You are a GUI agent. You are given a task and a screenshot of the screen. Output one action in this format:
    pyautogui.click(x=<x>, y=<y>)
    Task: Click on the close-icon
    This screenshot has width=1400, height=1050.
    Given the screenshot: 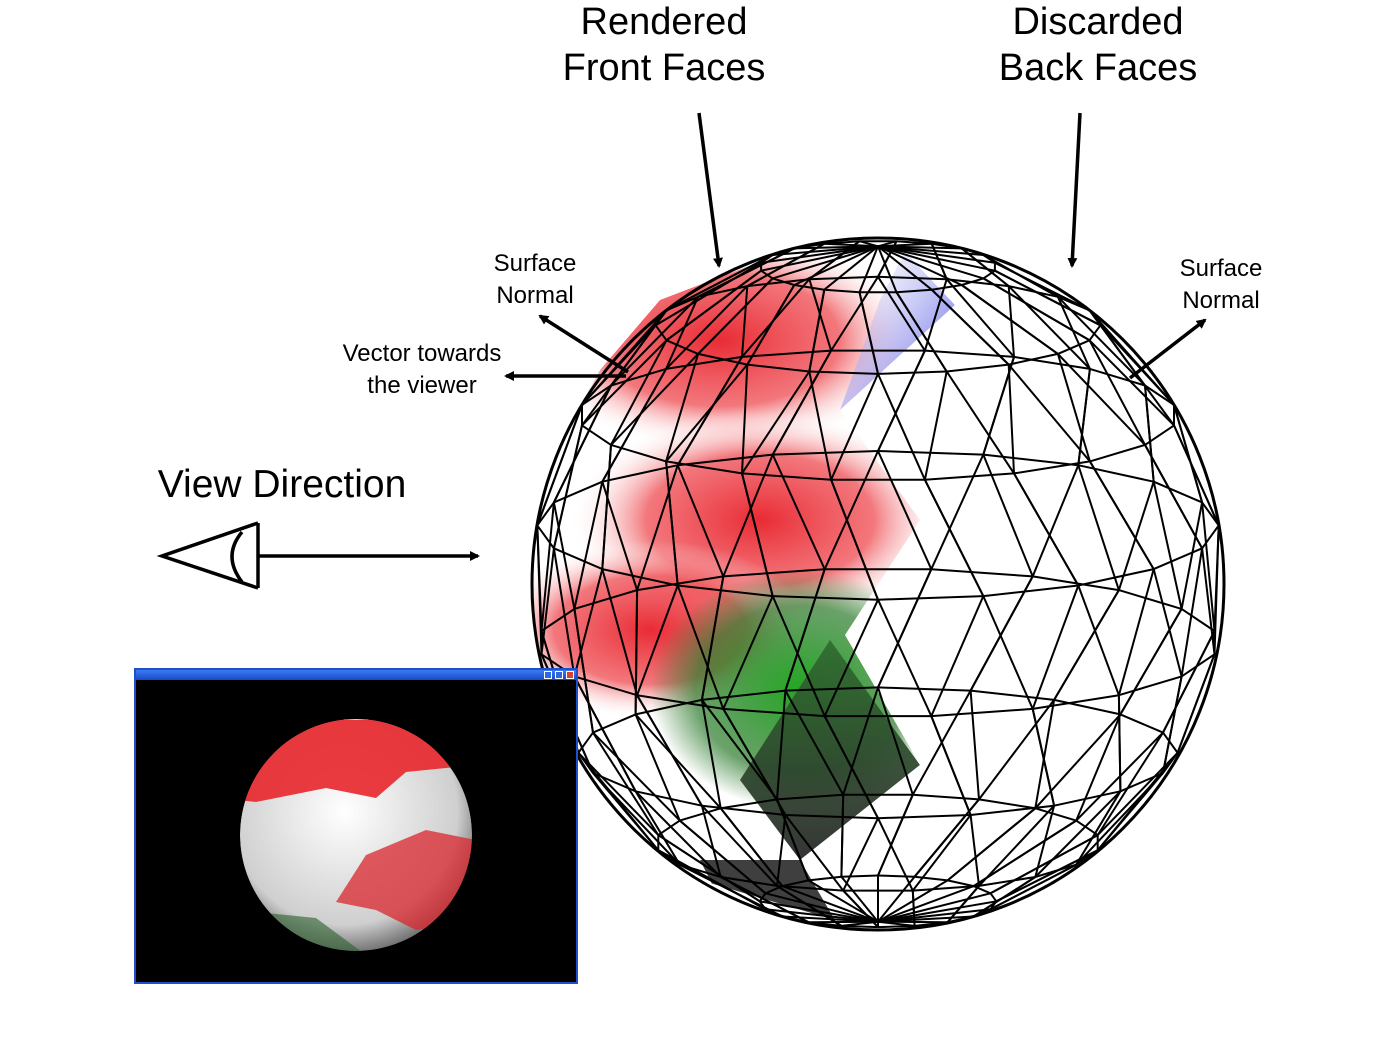 What is the action you would take?
    pyautogui.click(x=570, y=675)
    